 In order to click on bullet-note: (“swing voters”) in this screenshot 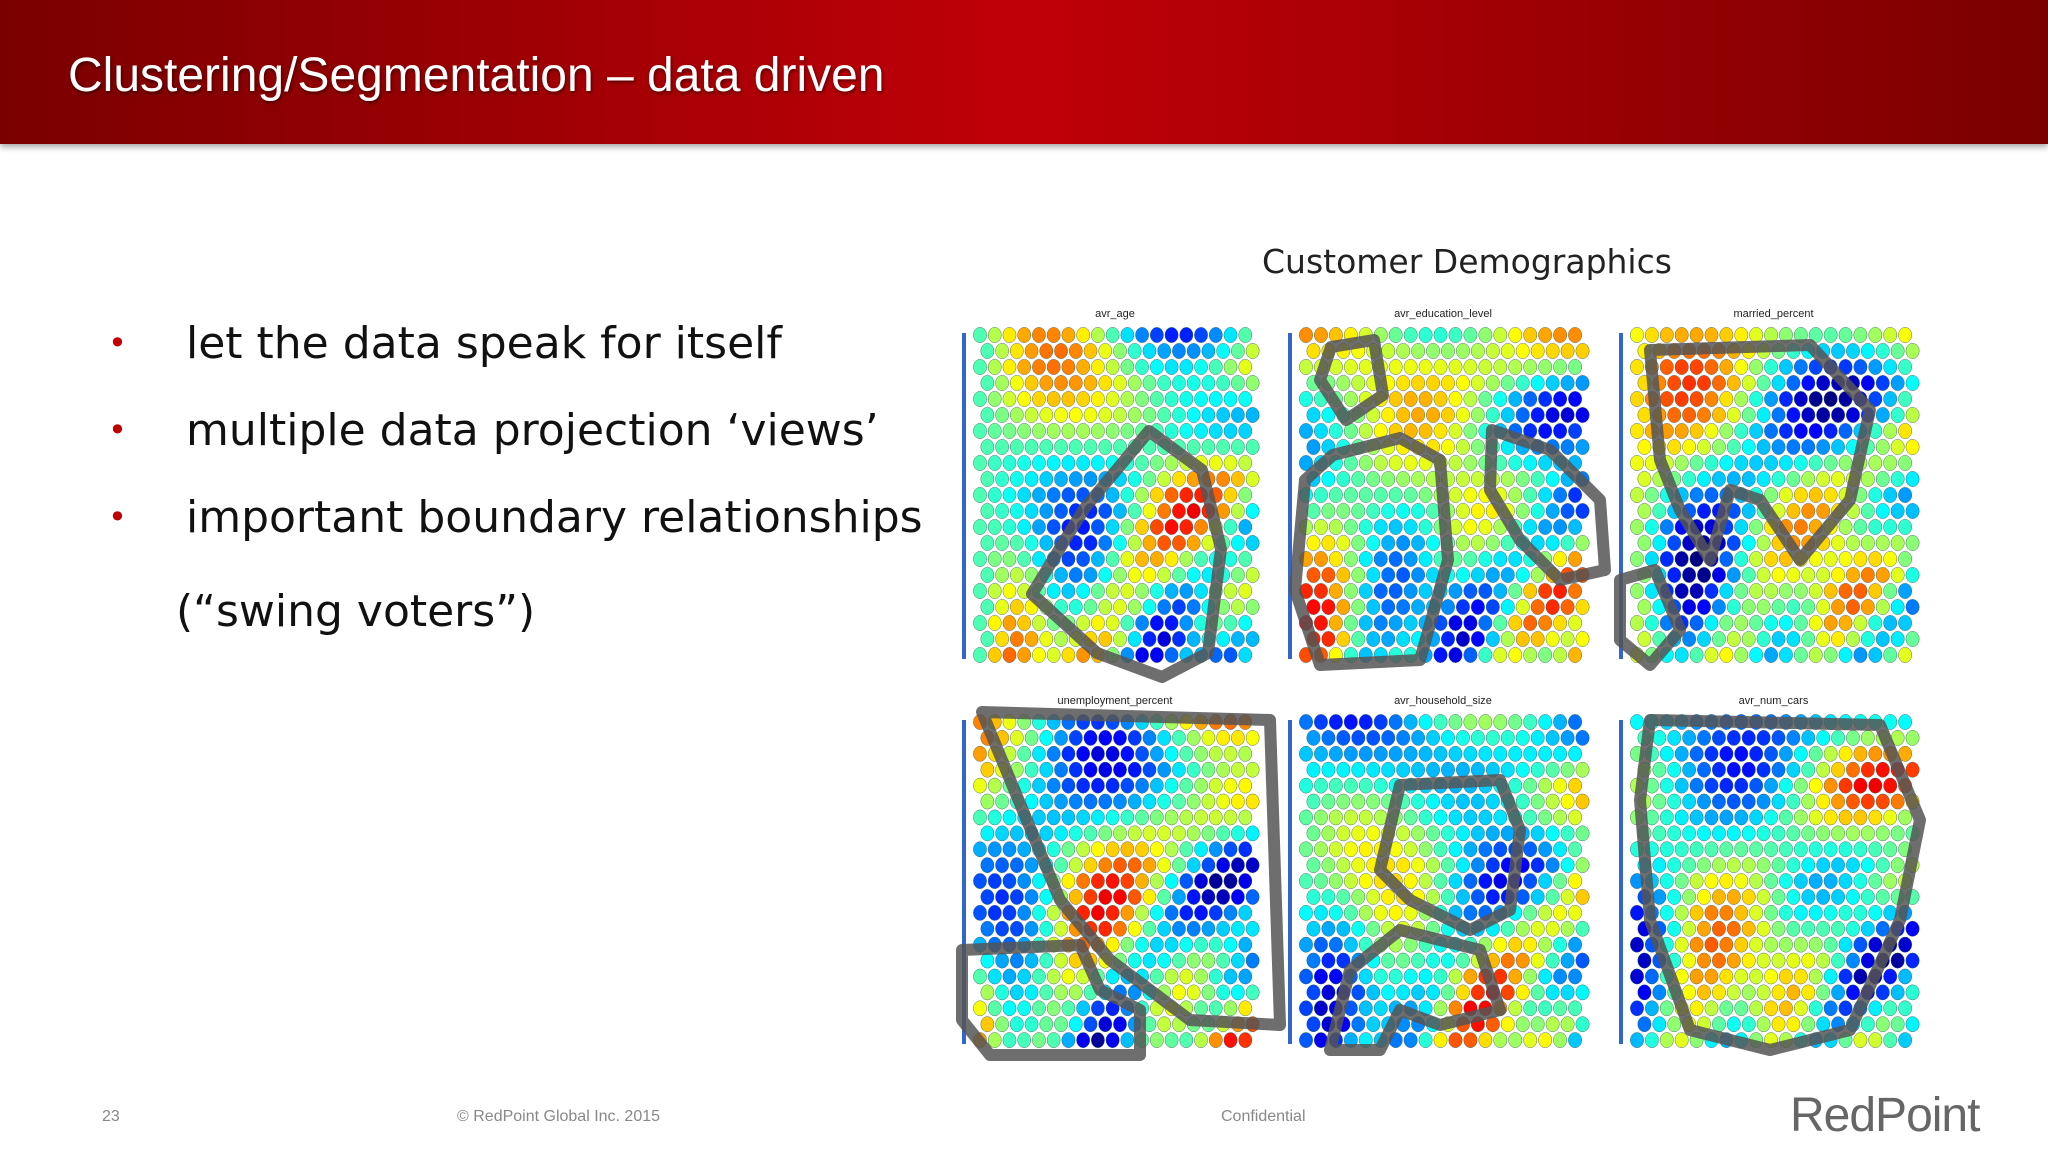, I will do `click(356, 611)`.